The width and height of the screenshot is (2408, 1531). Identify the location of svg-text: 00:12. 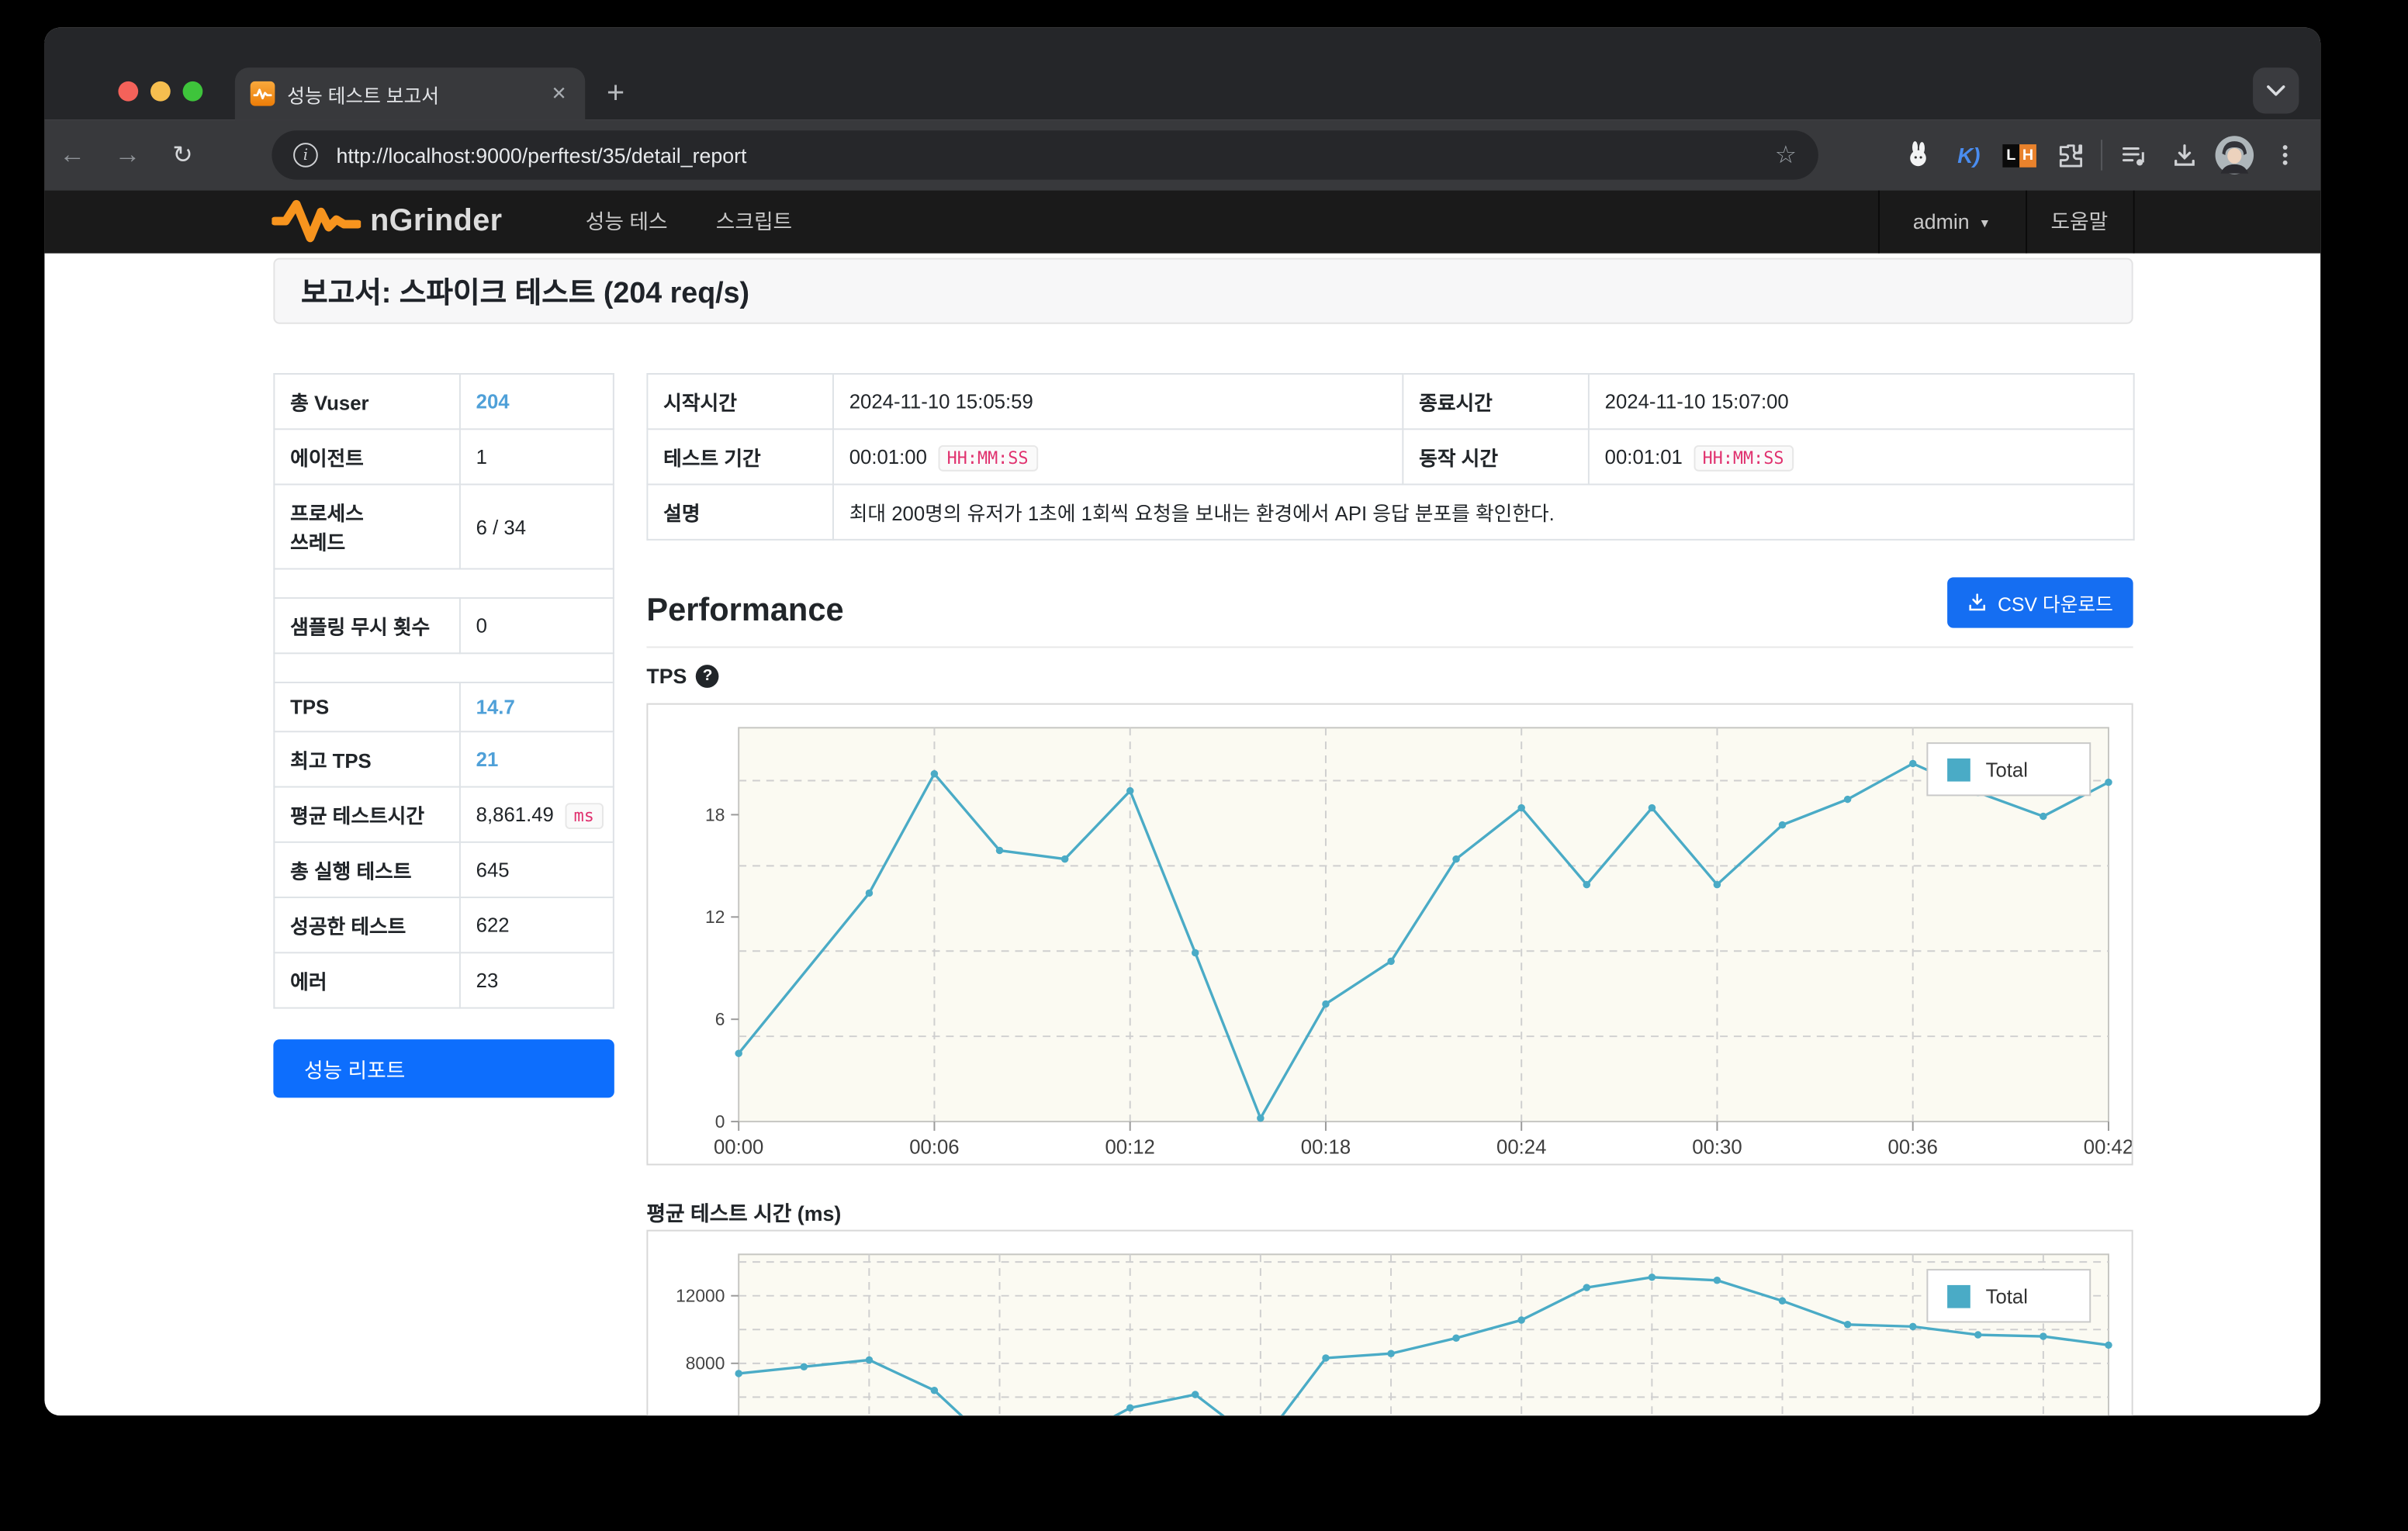
(1130, 1148).